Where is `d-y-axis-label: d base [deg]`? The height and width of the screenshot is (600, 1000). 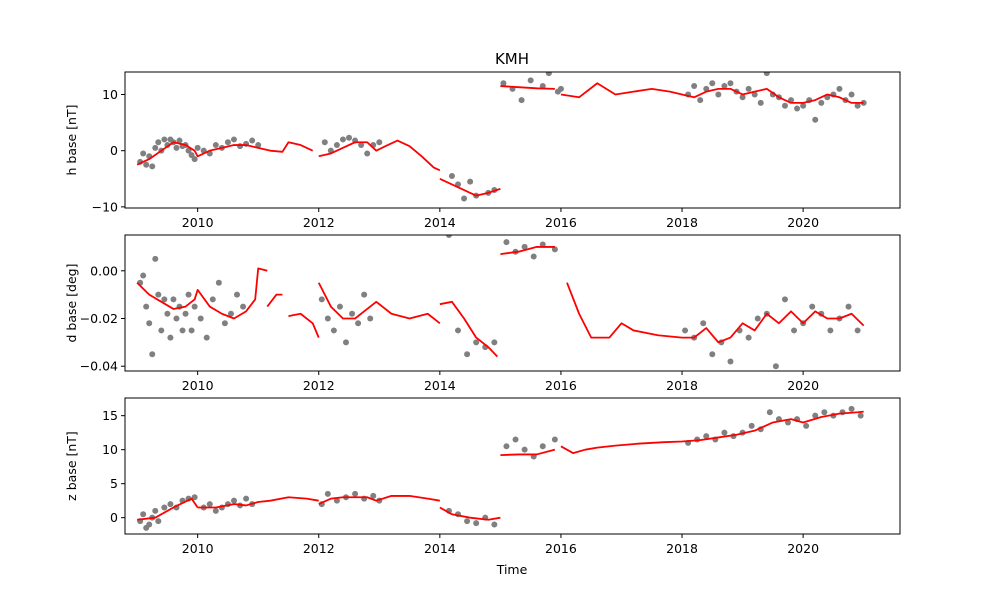
d-y-axis-label: d base [deg] is located at coordinates (71, 303).